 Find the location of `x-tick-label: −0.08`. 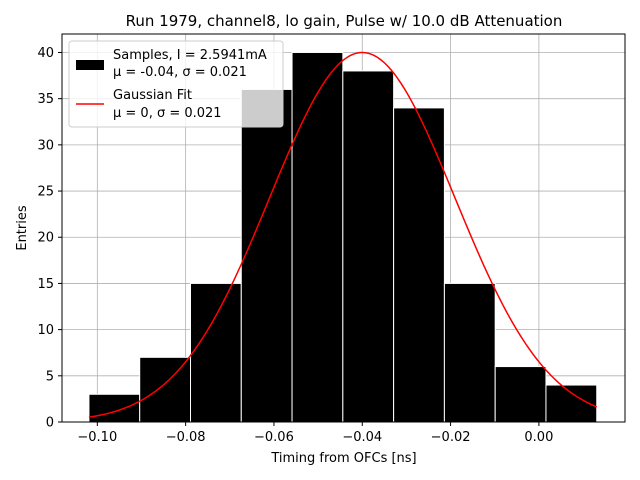

x-tick-label: −0.08 is located at coordinates (186, 437).